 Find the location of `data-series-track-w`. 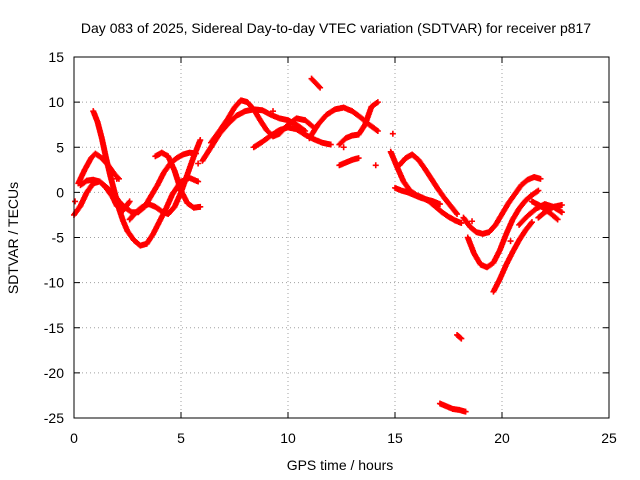

data-series-track-w is located at coordinates (452, 407).